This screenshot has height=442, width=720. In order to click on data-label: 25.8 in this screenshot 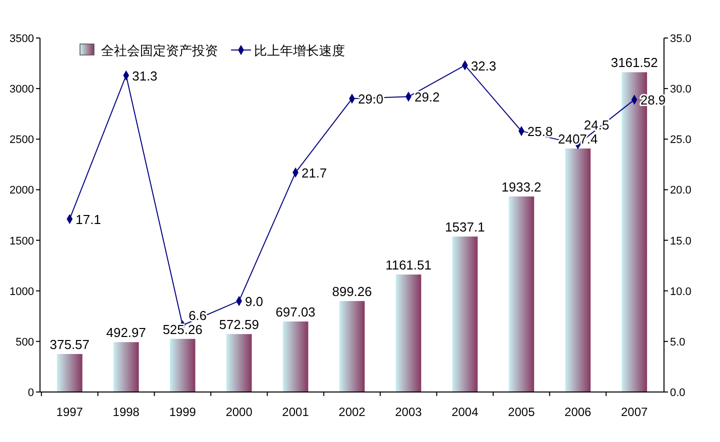, I will do `click(540, 132)`.